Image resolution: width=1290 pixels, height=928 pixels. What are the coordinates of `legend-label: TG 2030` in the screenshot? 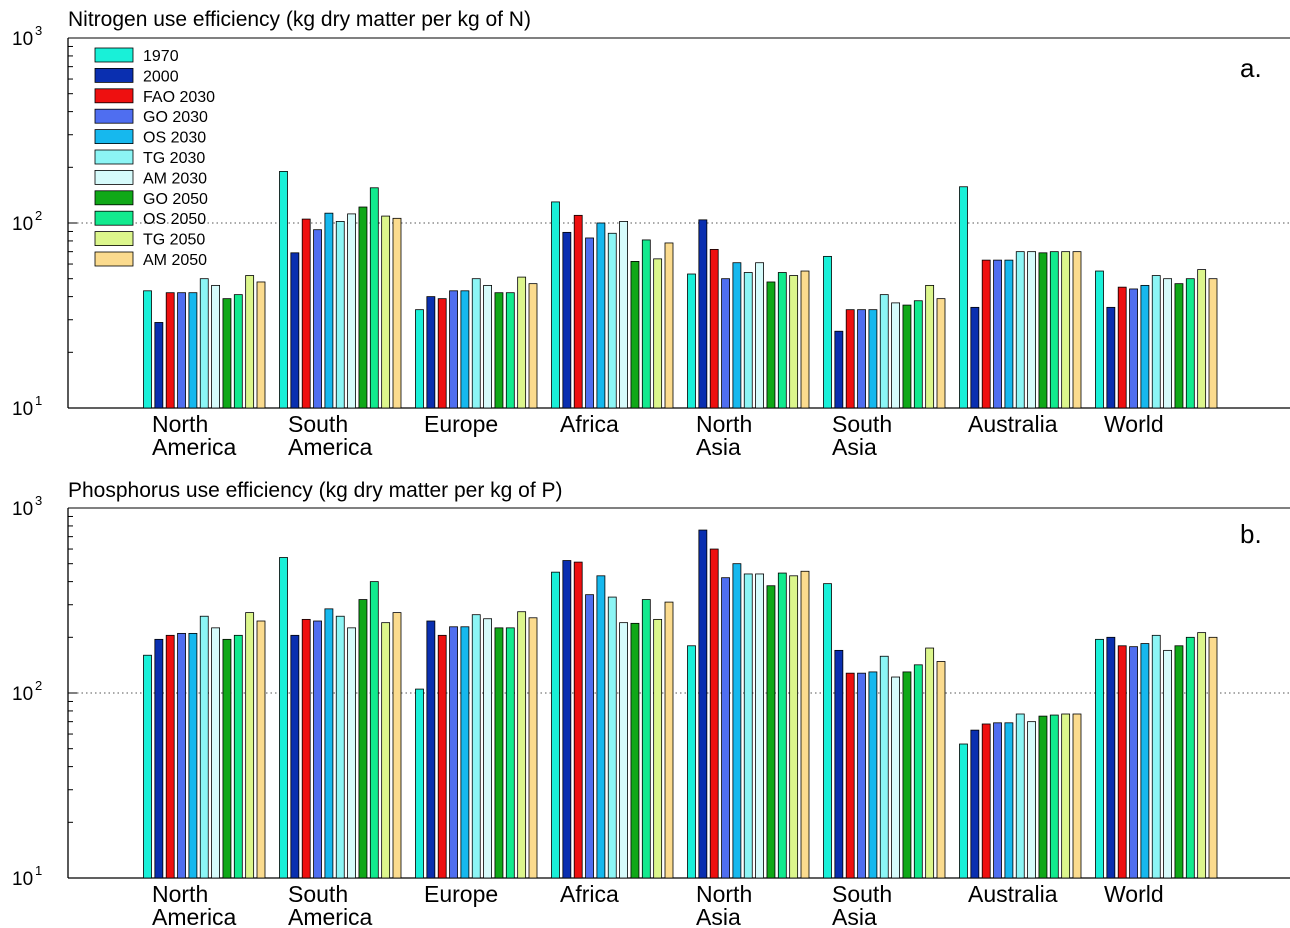 It's located at (174, 158).